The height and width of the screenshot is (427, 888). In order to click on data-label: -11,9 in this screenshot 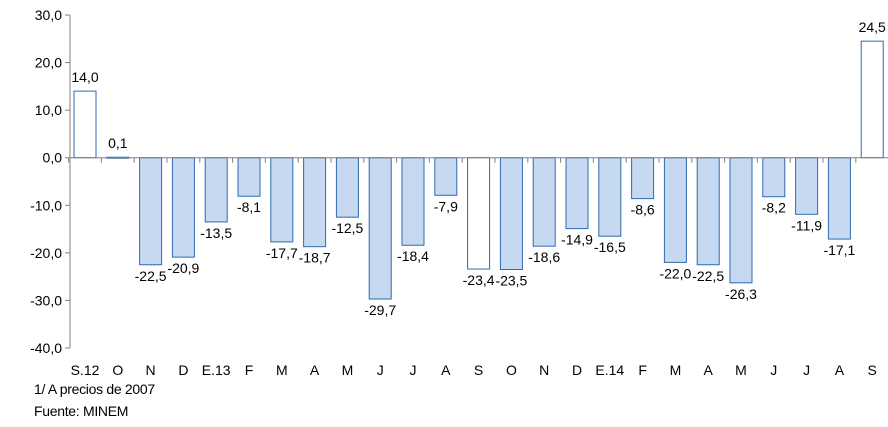, I will do `click(806, 225)`.